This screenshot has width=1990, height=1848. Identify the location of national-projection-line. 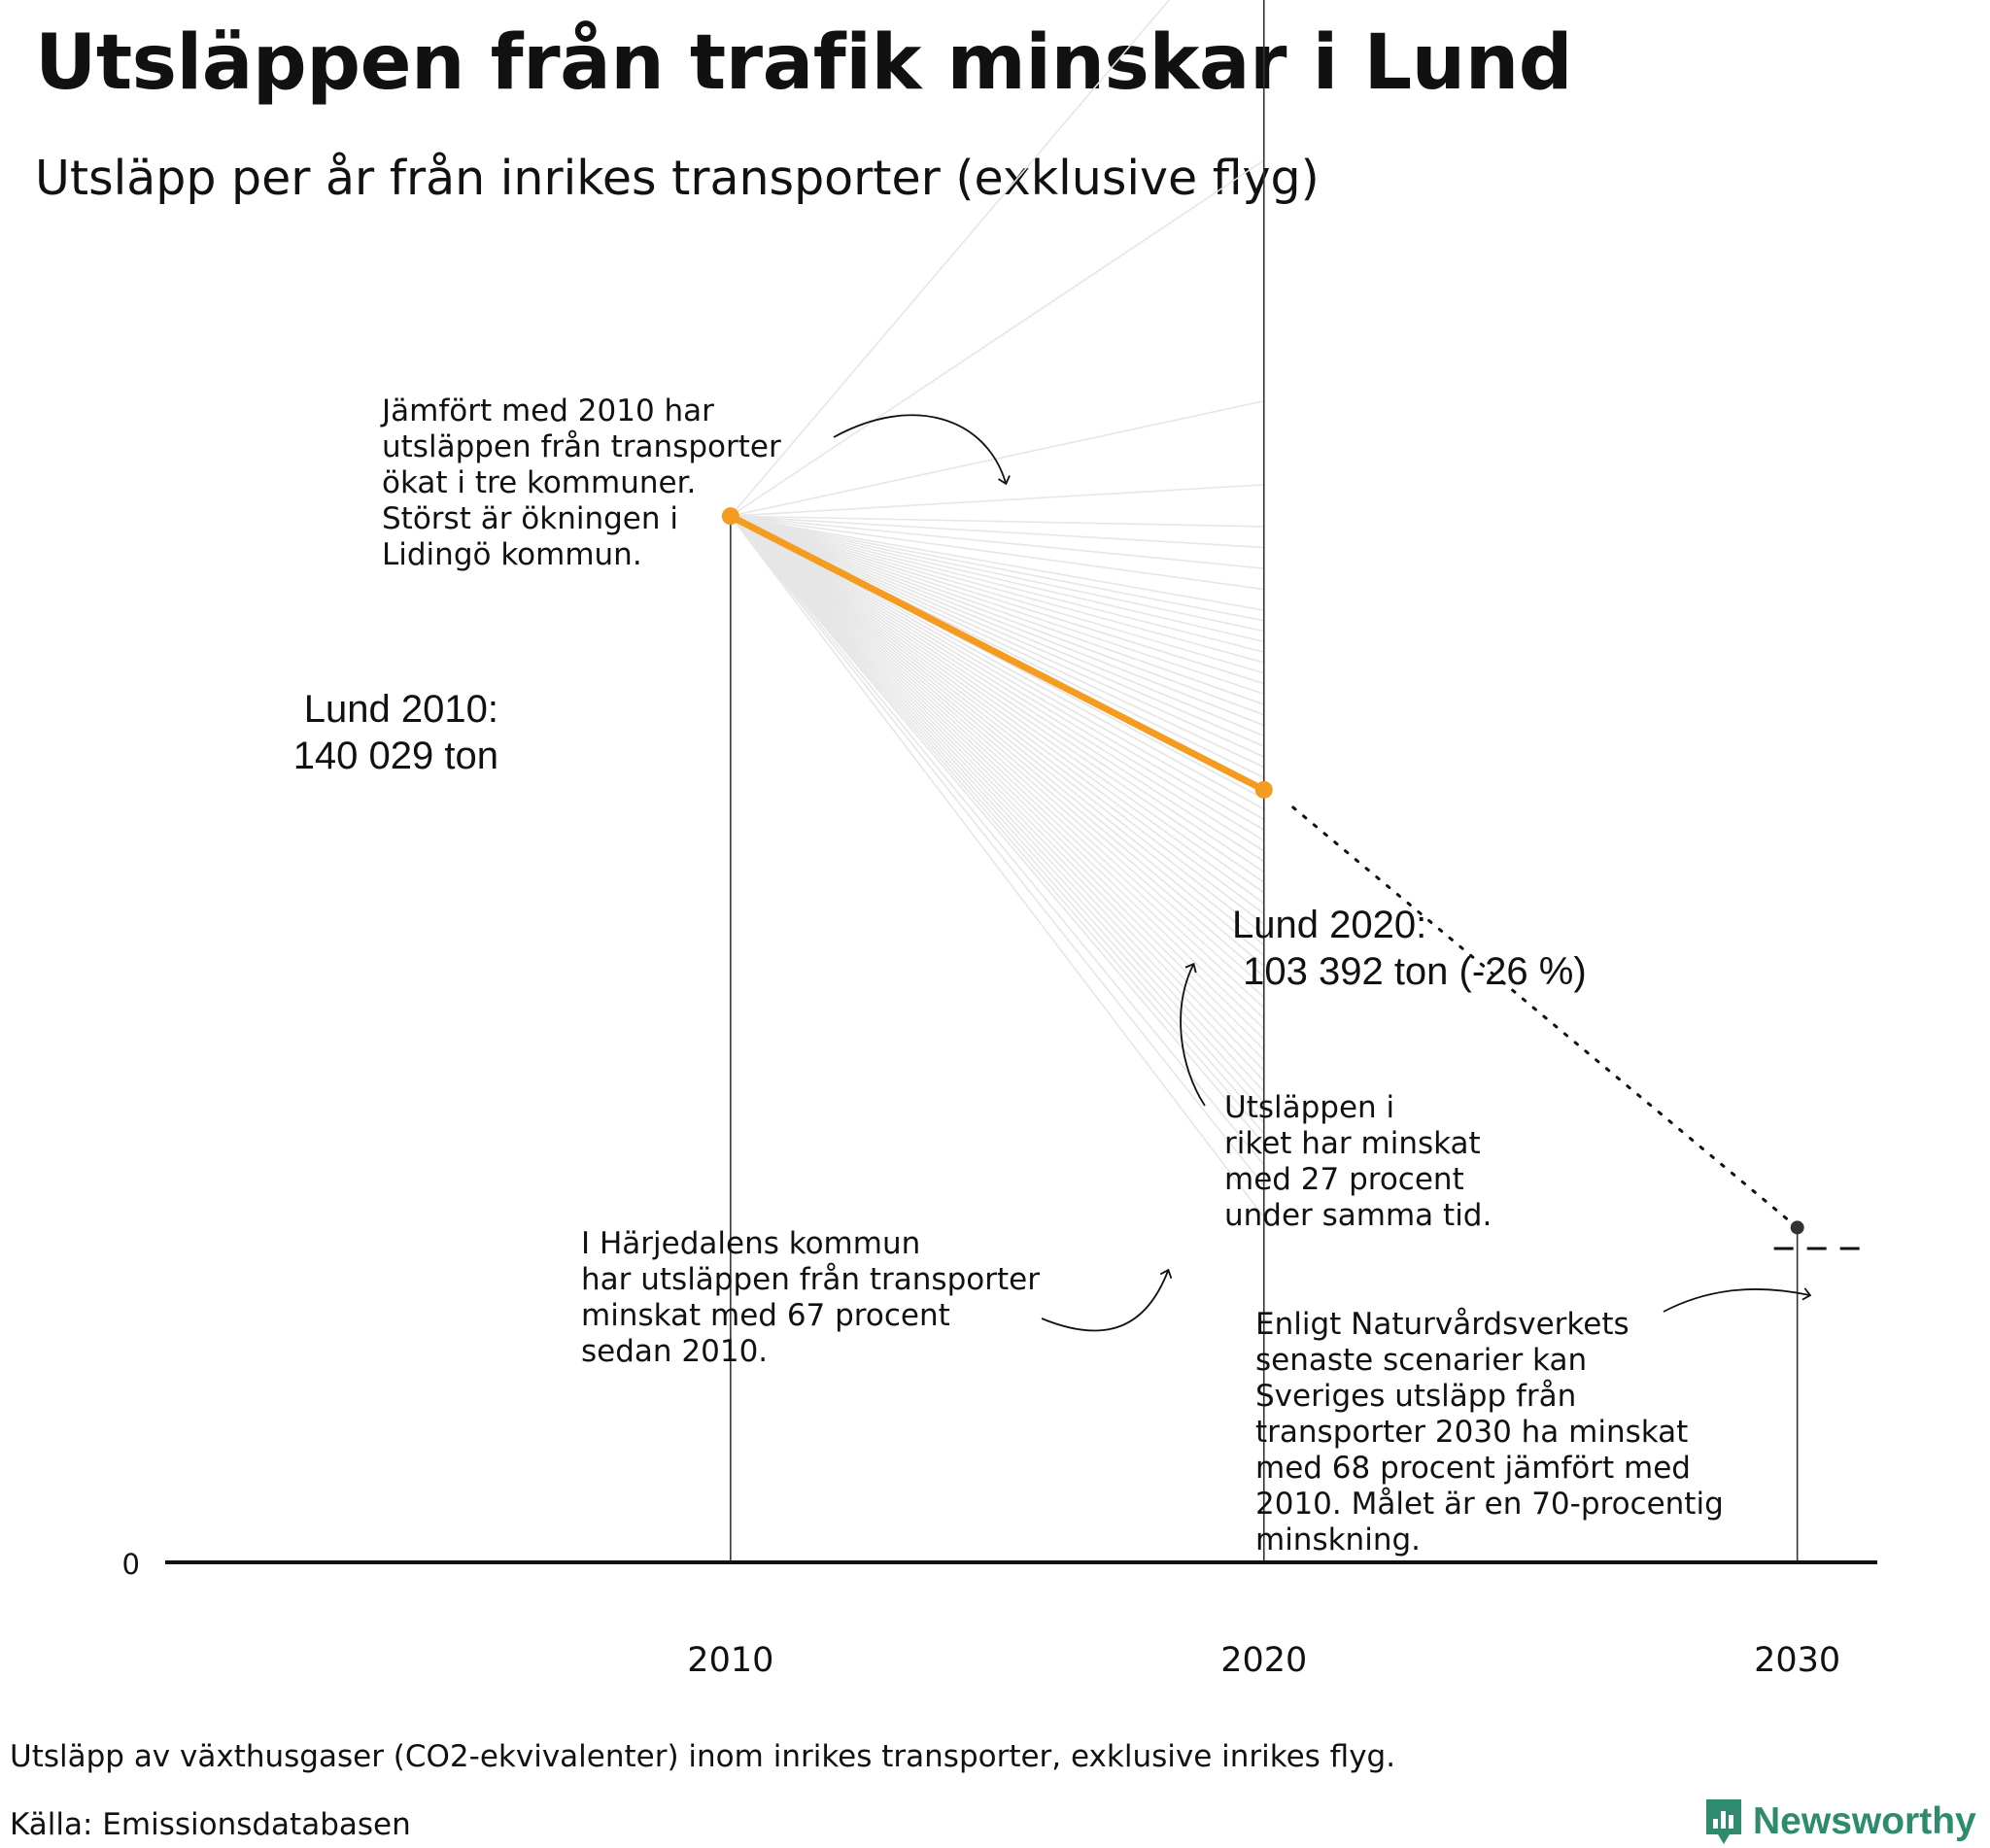
(1545, 1017).